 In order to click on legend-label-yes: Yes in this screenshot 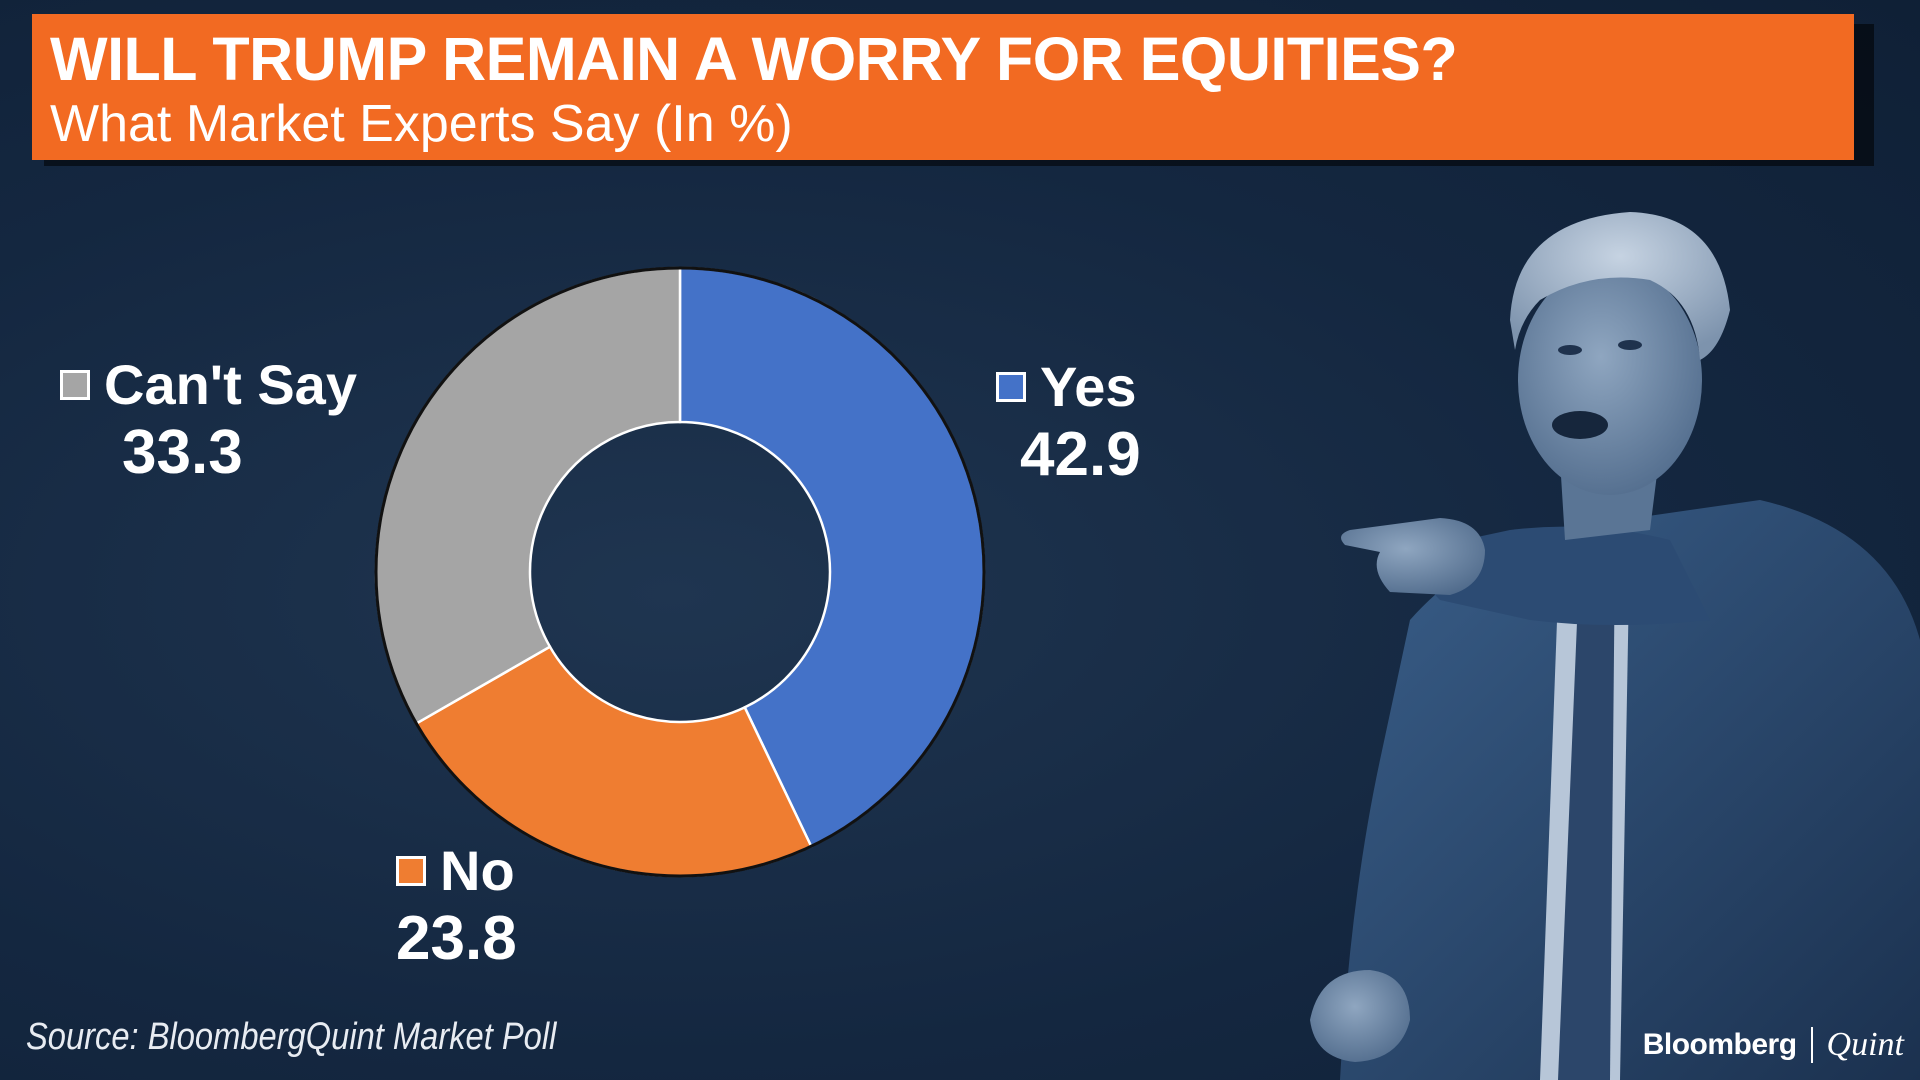, I will do `click(1088, 386)`.